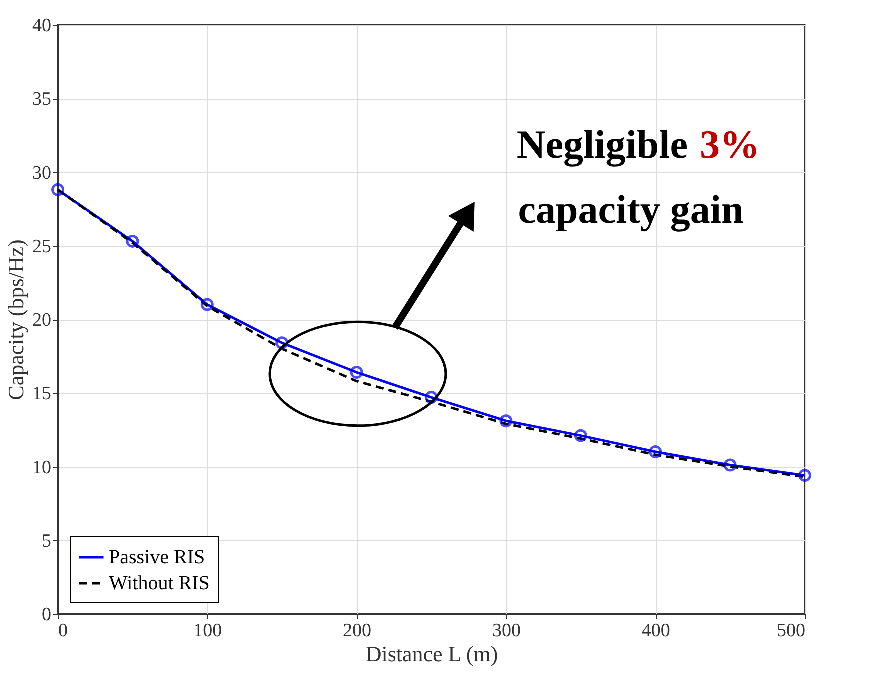  I want to click on x-tick-label: 300, so click(506, 631).